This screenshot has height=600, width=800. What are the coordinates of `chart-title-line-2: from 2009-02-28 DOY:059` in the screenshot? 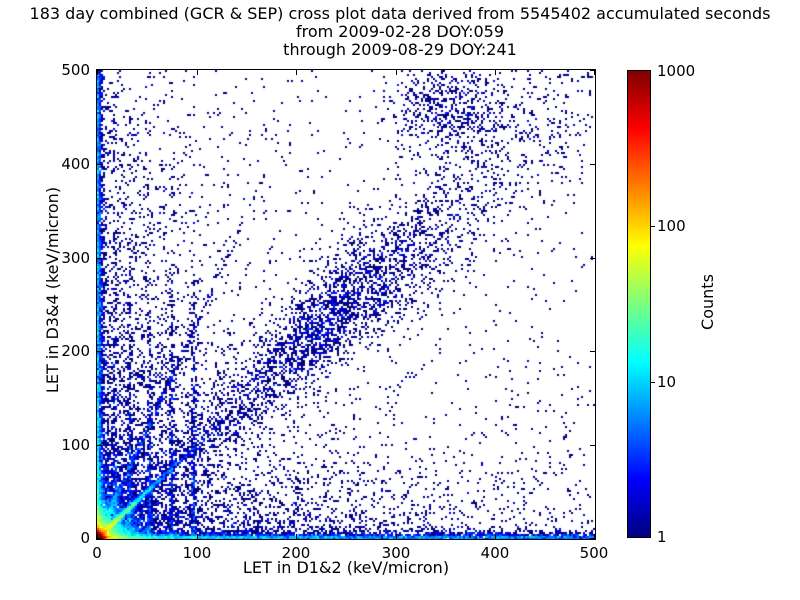 It's located at (399, 31).